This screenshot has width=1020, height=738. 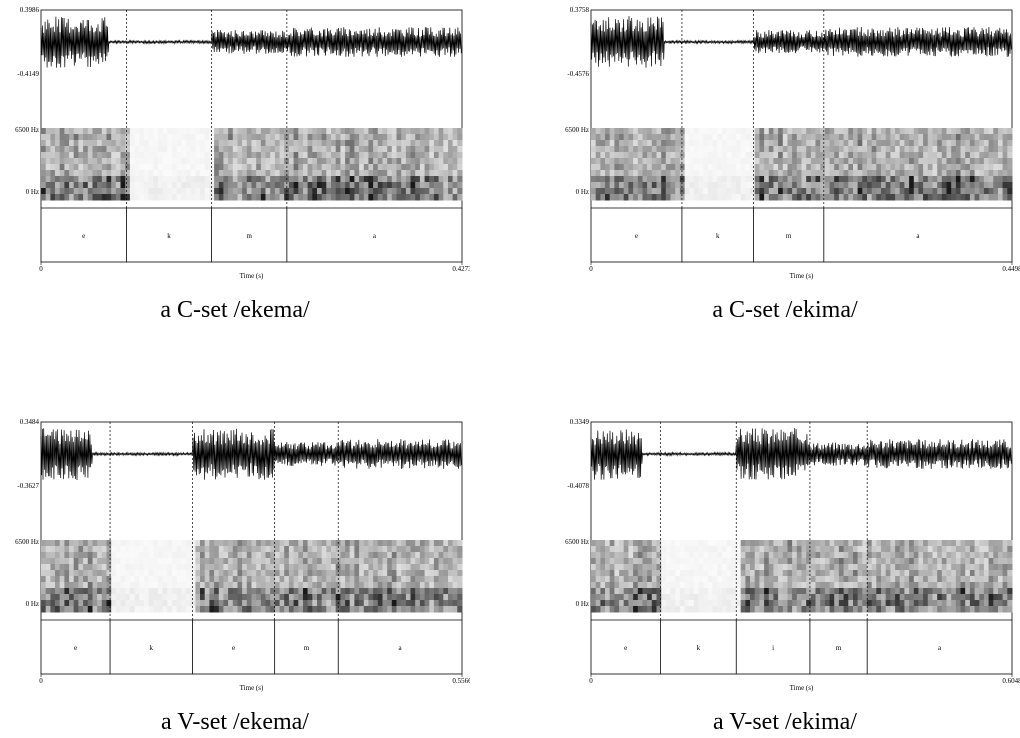 I want to click on wave-max-label: 0.3349, so click(x=580, y=422).